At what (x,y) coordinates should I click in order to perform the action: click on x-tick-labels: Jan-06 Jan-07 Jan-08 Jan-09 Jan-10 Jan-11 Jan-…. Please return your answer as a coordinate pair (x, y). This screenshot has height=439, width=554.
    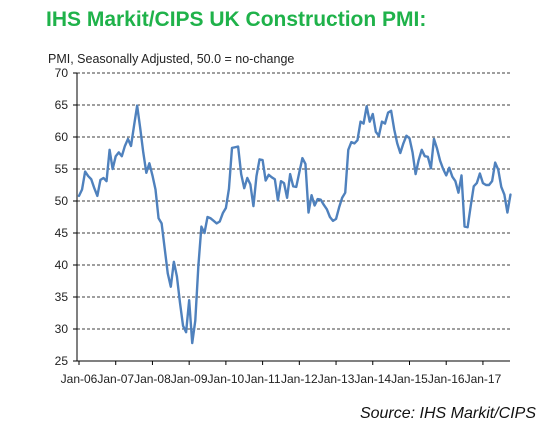
    Looking at the image, I should click on (281, 379).